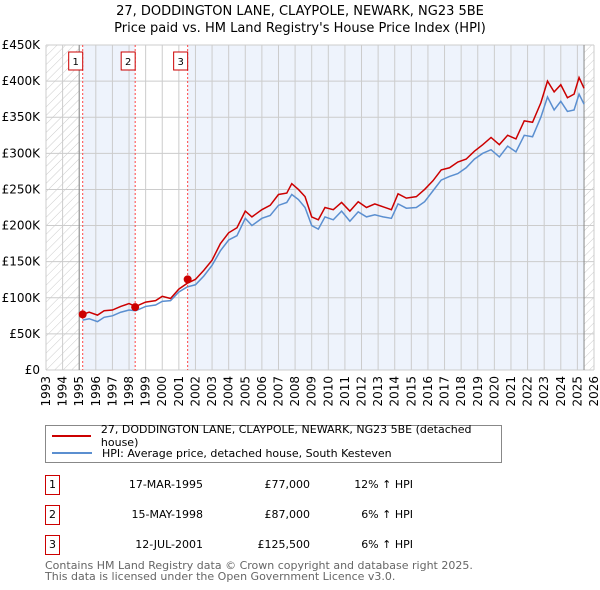 Image resolution: width=600 pixels, height=590 pixels. I want to click on transaction-label: 1, so click(76, 62).